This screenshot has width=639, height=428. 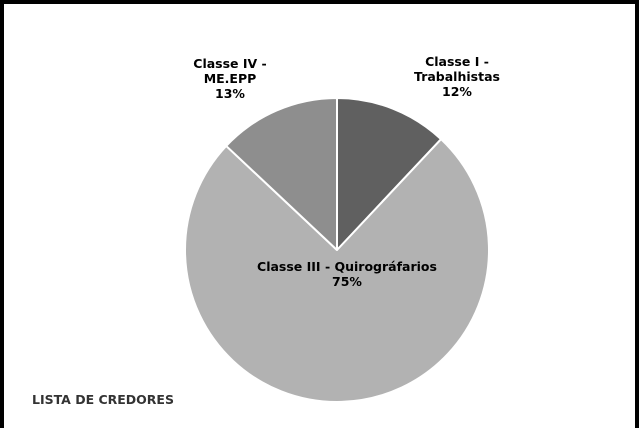 I want to click on slice-label: Classe IV - ME.EPP, so click(x=230, y=71).